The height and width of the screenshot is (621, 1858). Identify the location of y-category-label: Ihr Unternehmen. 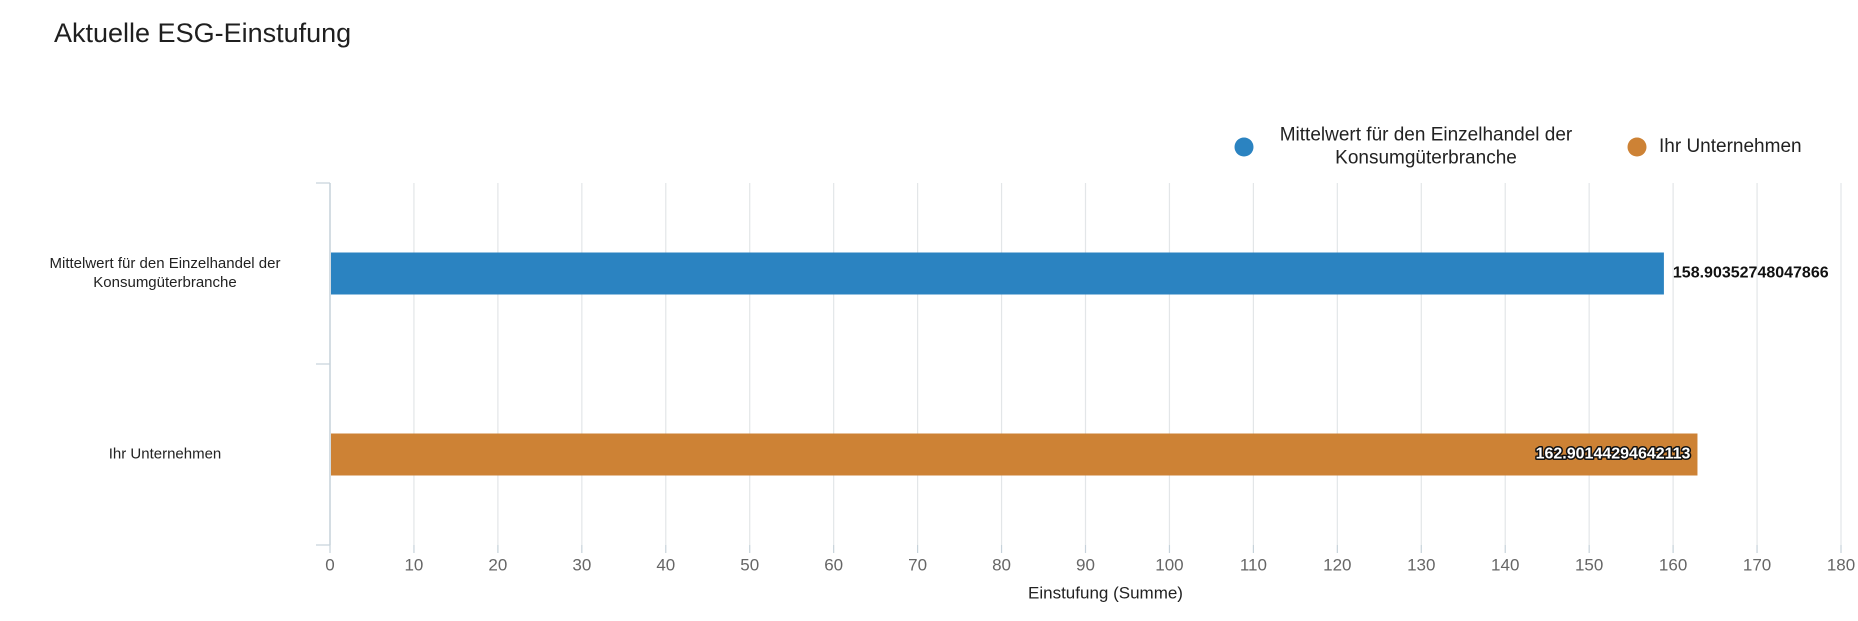
(165, 453).